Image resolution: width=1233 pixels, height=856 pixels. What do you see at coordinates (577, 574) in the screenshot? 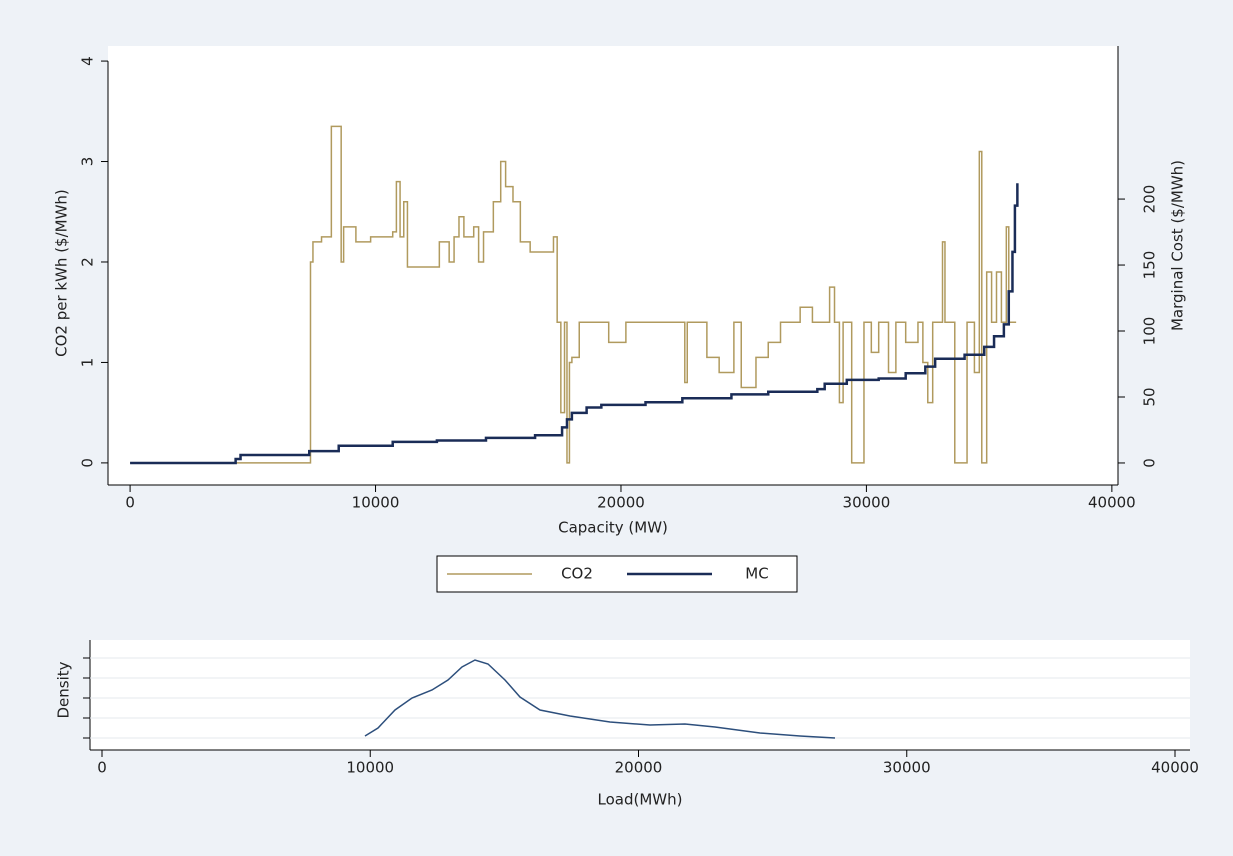
I see `legend-label: CO2` at bounding box center [577, 574].